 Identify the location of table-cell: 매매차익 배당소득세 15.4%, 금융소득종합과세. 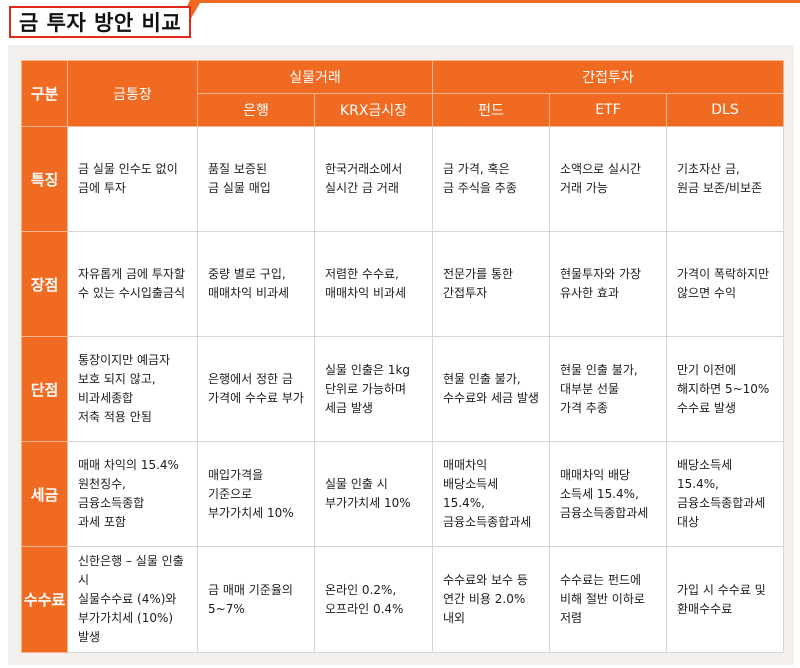
(491, 494).